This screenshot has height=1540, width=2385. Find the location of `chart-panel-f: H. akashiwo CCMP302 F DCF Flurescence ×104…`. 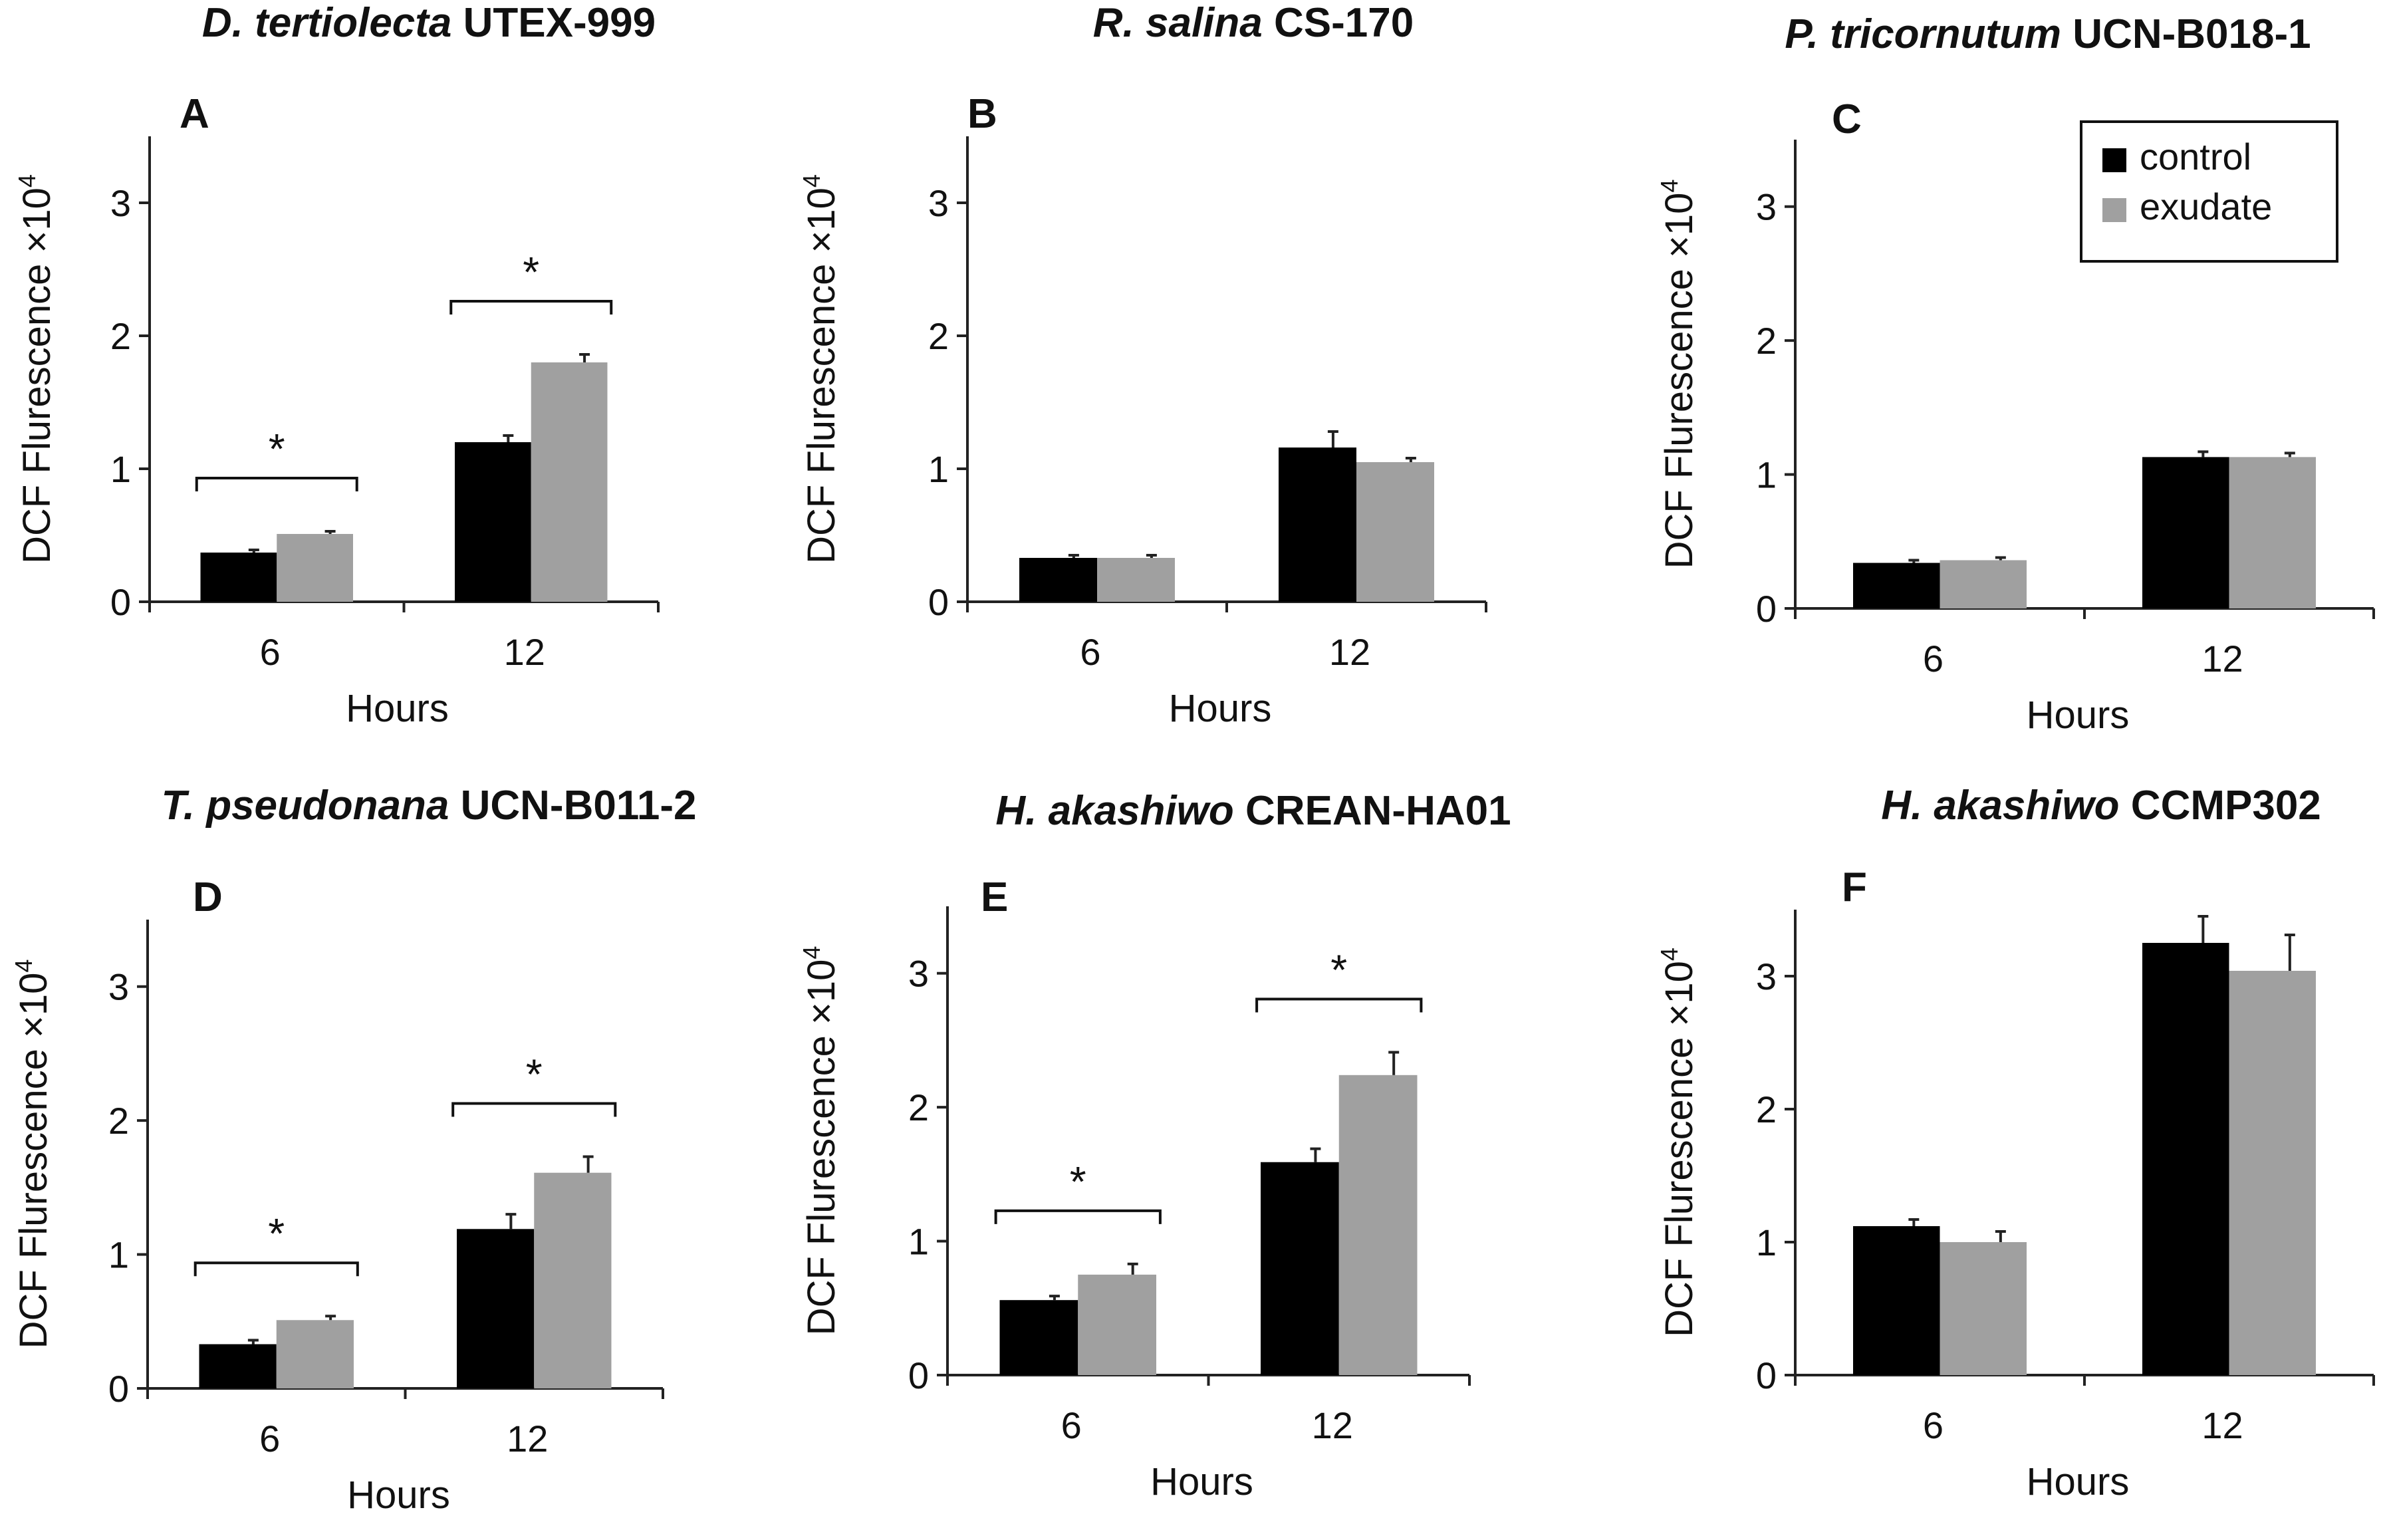

chart-panel-f: H. akashiwo CCMP302 F DCF Flurescence ×104… is located at coordinates (2015, 1143).